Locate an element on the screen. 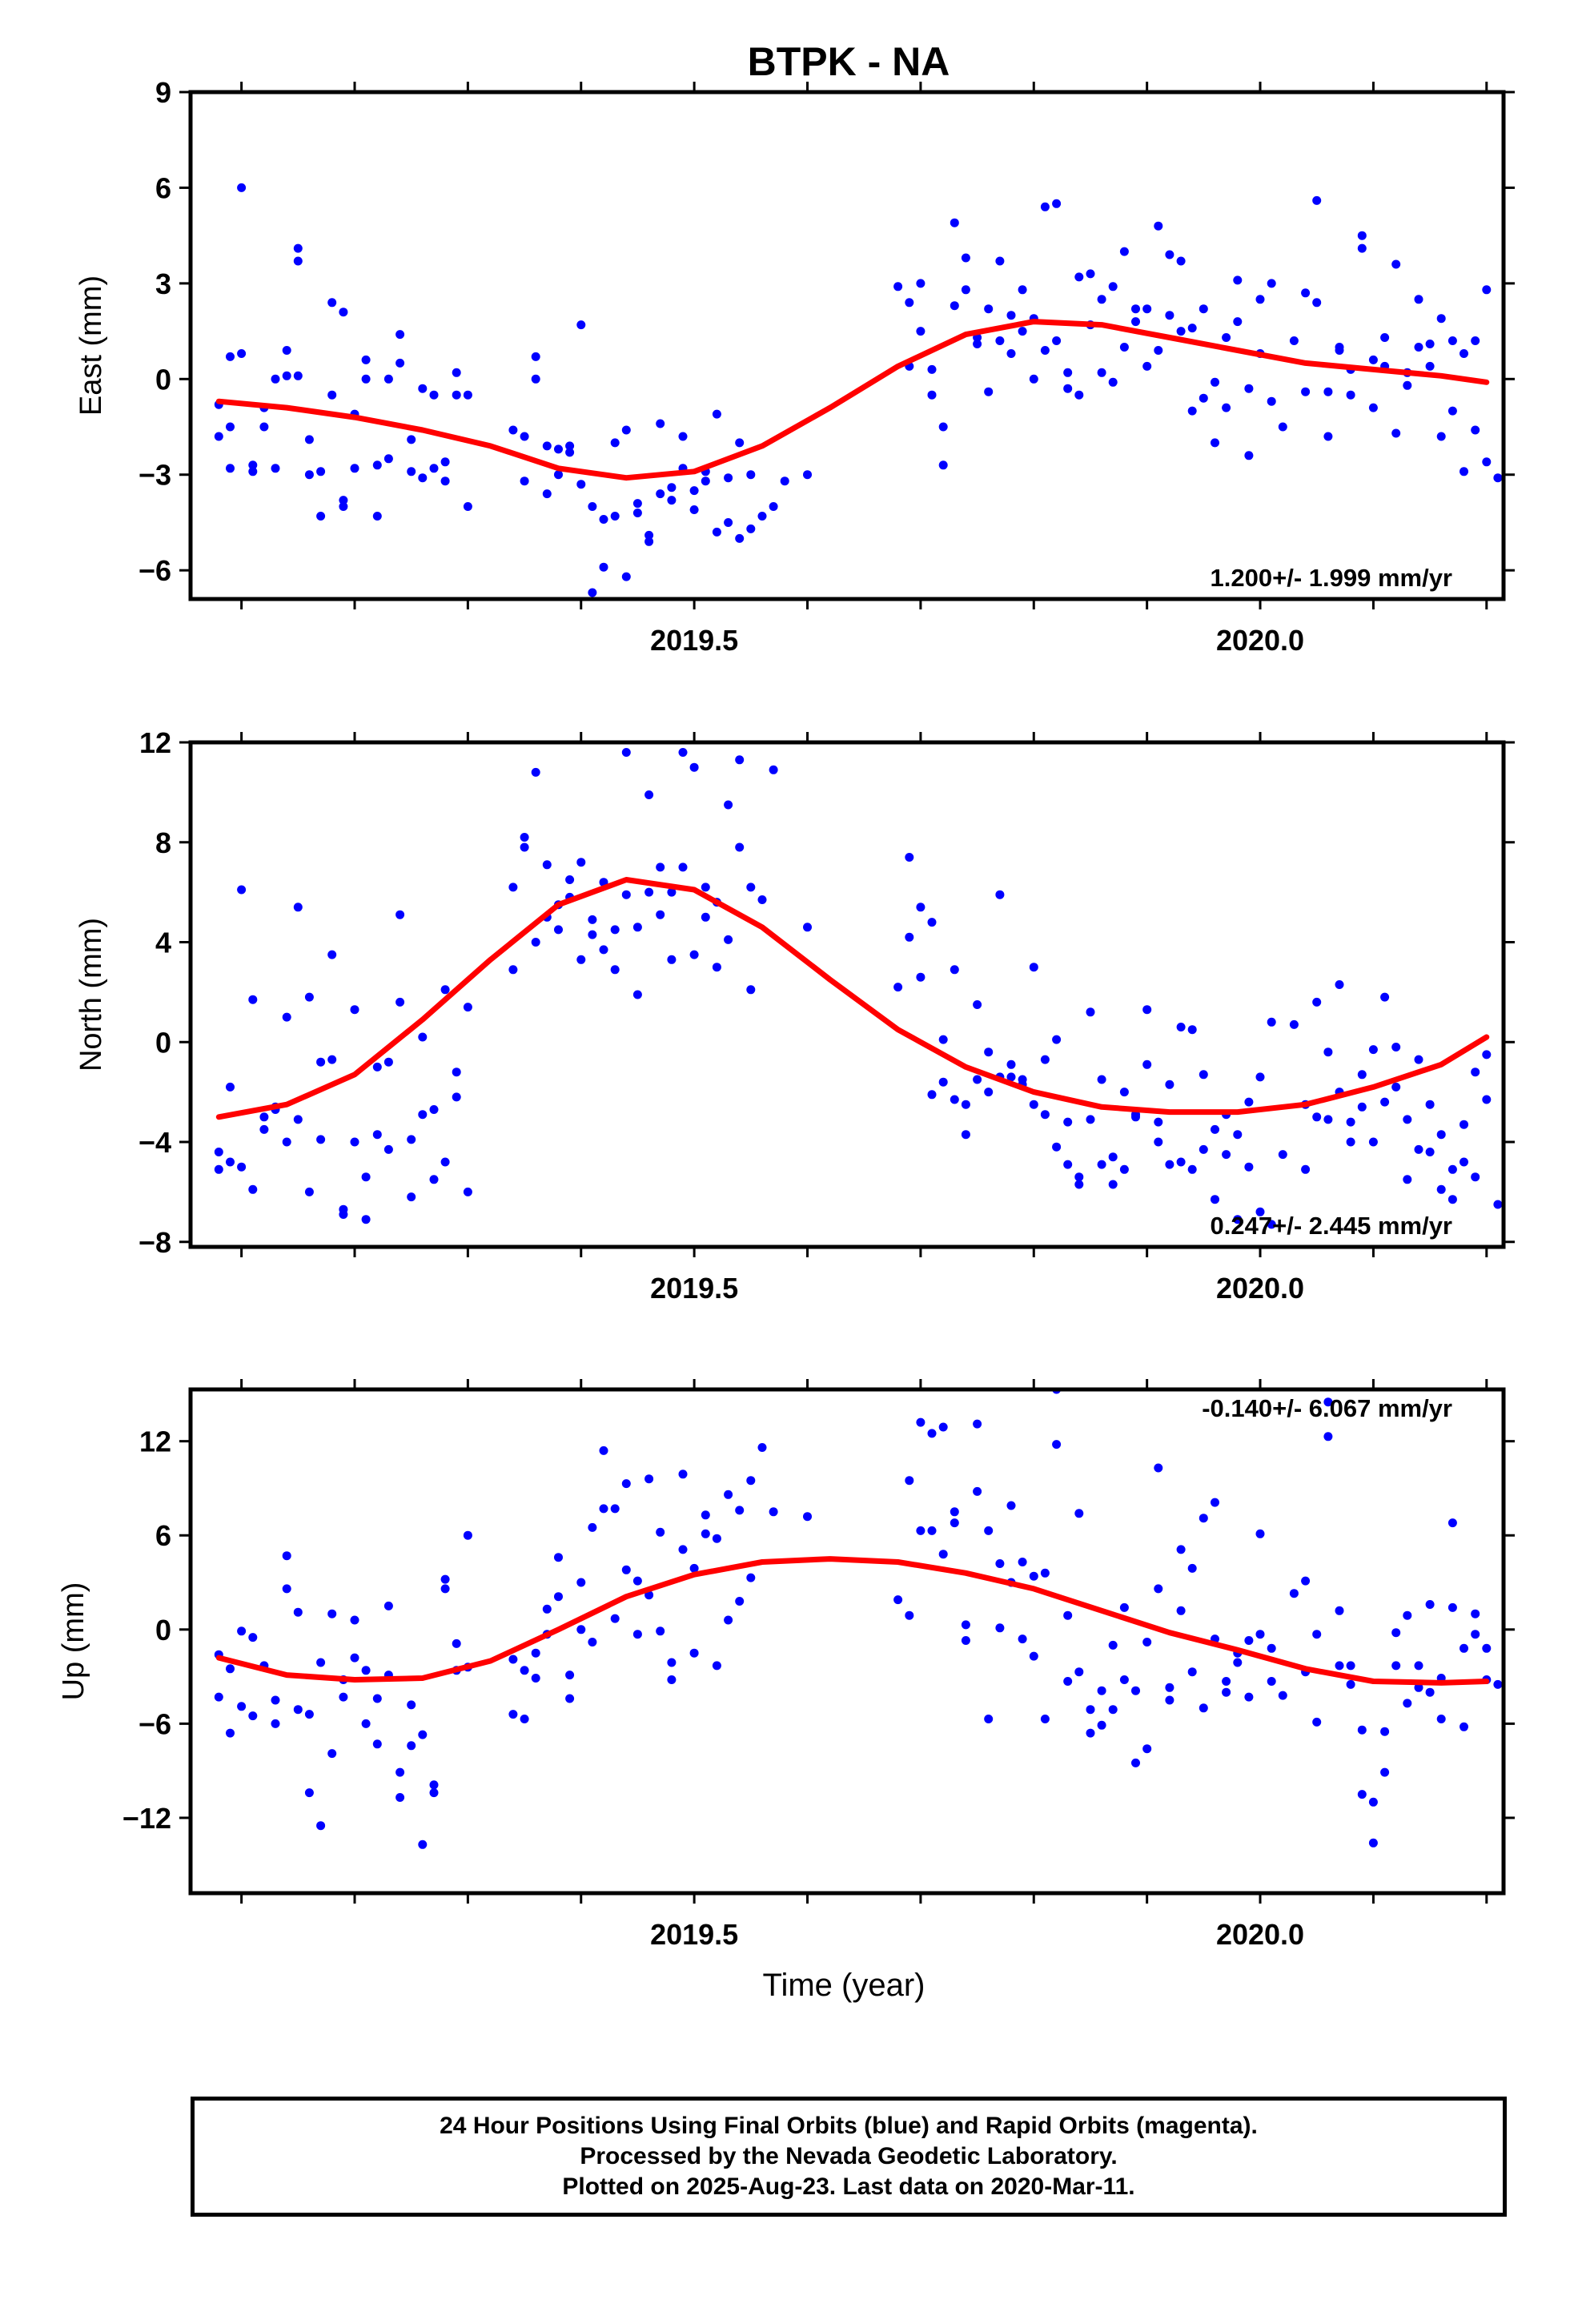 The height and width of the screenshot is (2324, 1582). east-points is located at coordinates (858, 390).